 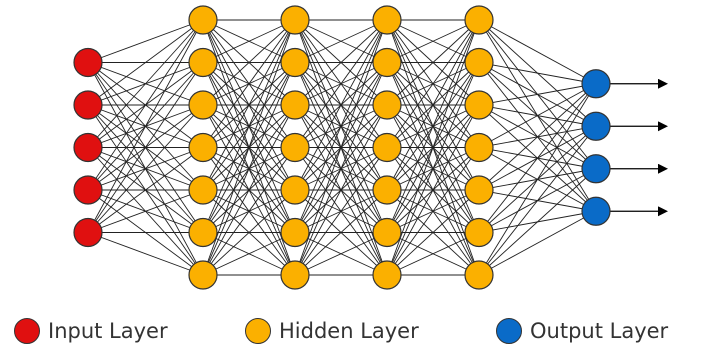 I want to click on legend-item-hidden: Hidden Layer, so click(x=332, y=331).